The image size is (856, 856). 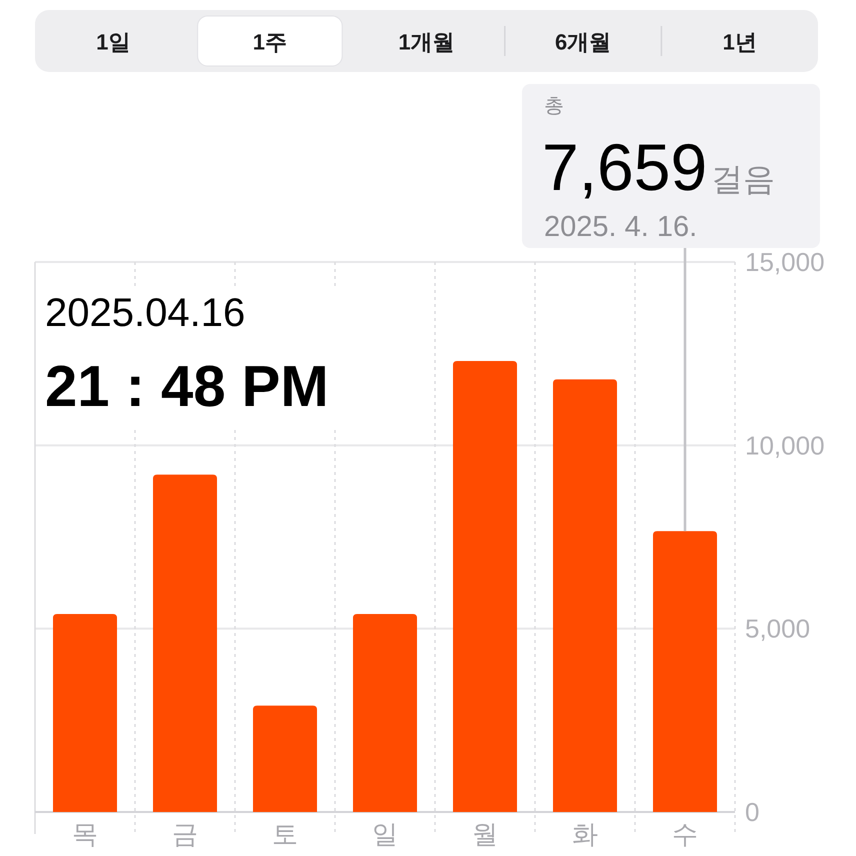 I want to click on tab-label: 1일, so click(x=113, y=42).